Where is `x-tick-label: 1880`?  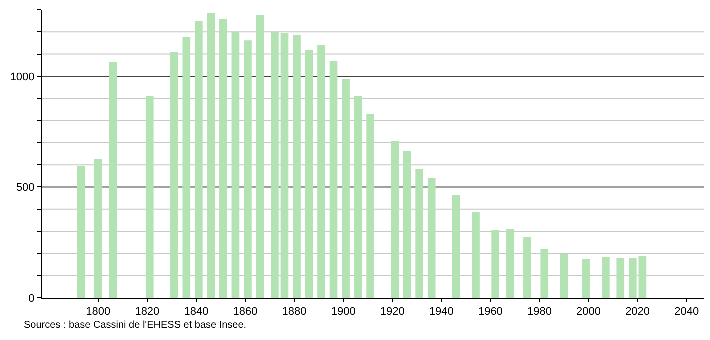
x-tick-label: 1880 is located at coordinates (294, 312).